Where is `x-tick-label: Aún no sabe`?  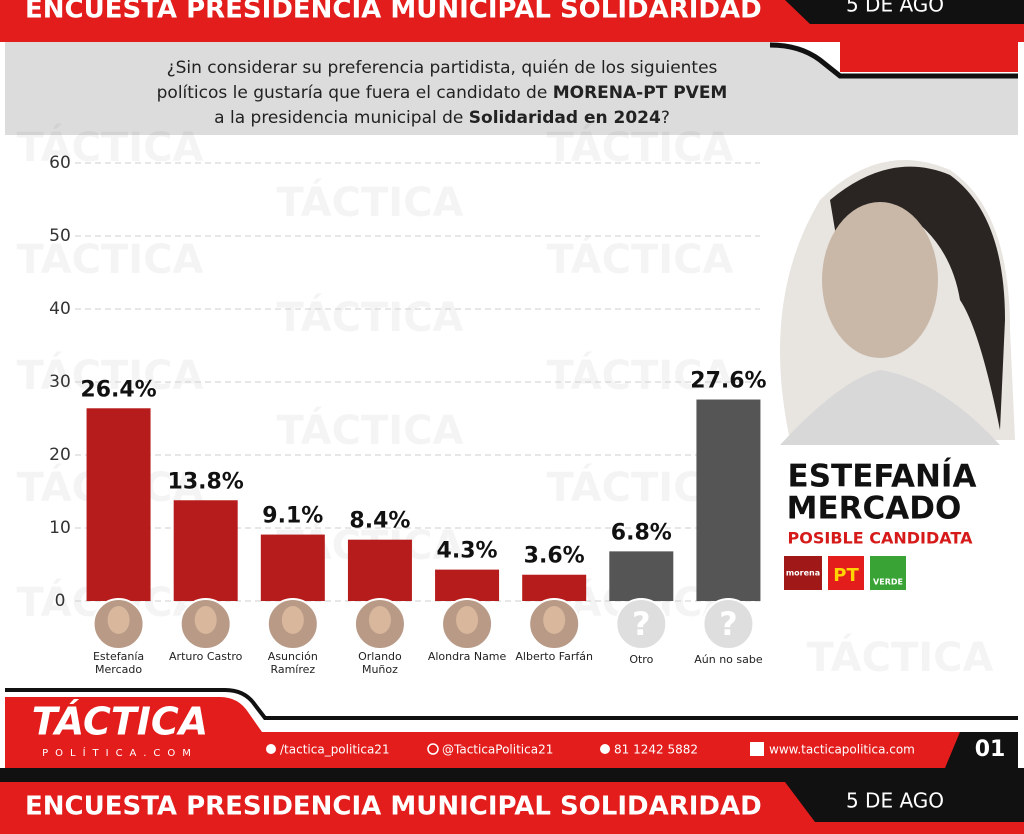
x-tick-label: Aún no sabe is located at coordinates (728, 659).